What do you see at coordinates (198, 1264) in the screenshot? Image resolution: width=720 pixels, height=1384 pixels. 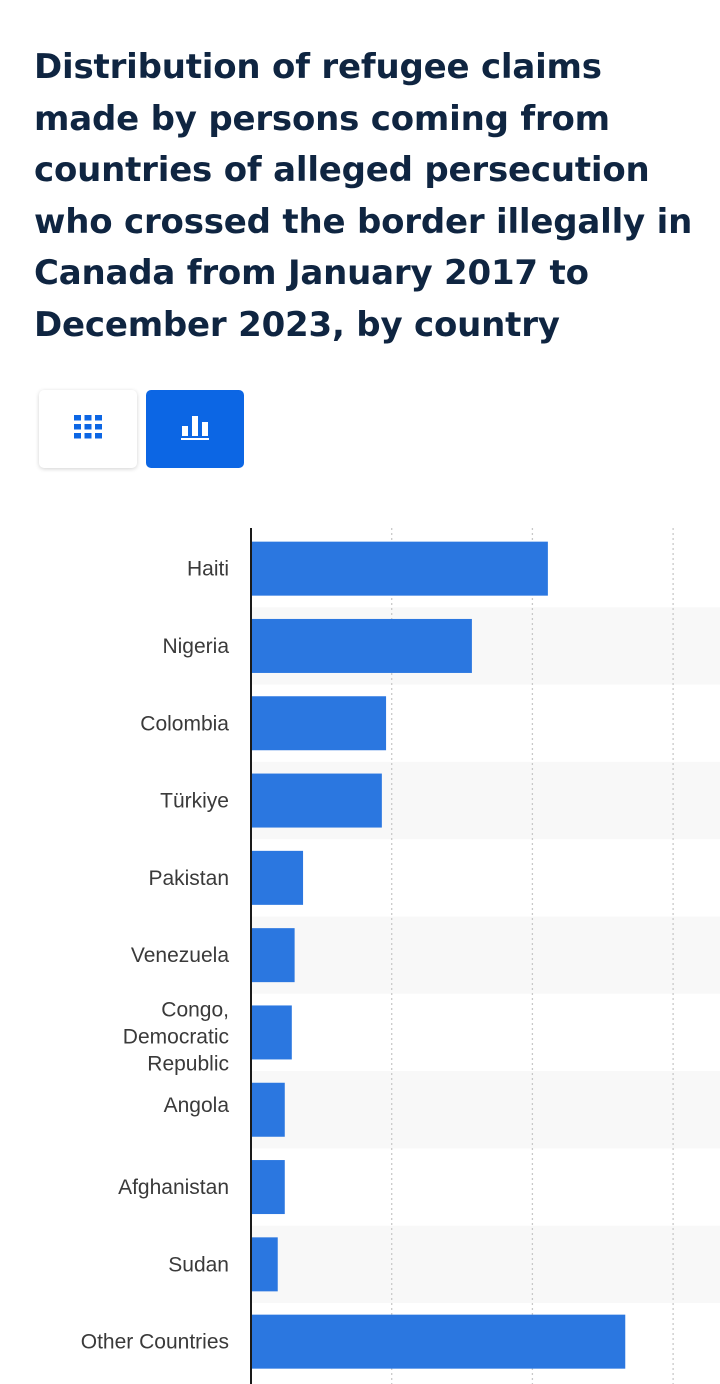 I see `category-label: Sudan` at bounding box center [198, 1264].